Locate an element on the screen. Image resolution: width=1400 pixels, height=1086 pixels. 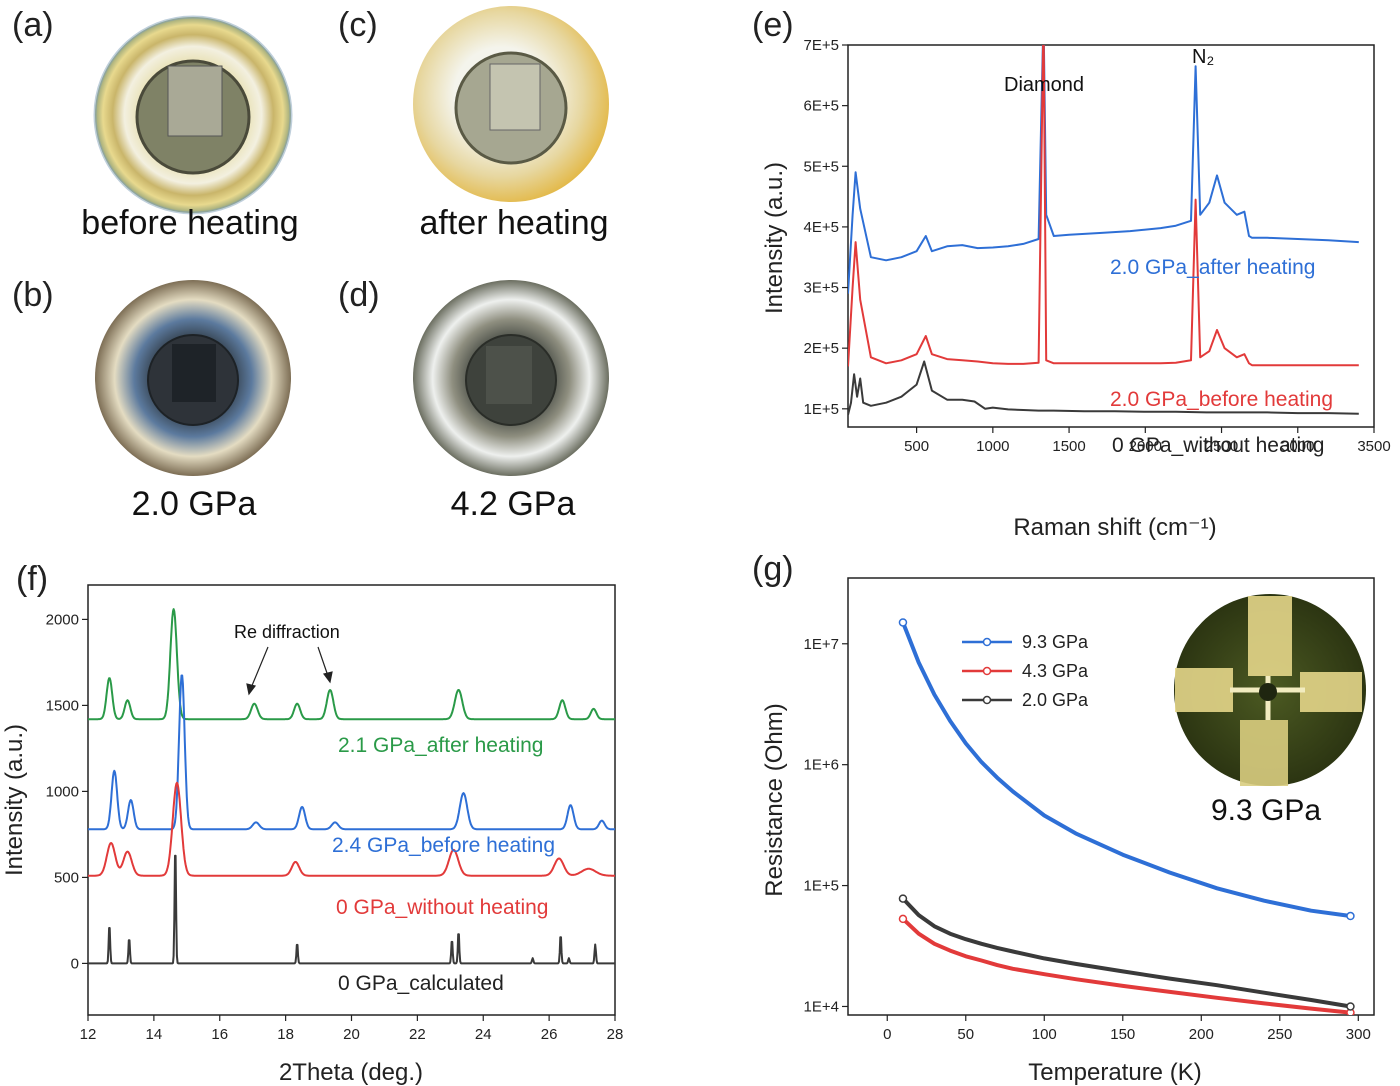
raman-ytick-label: 6E+5 is located at coordinates (821, 106).